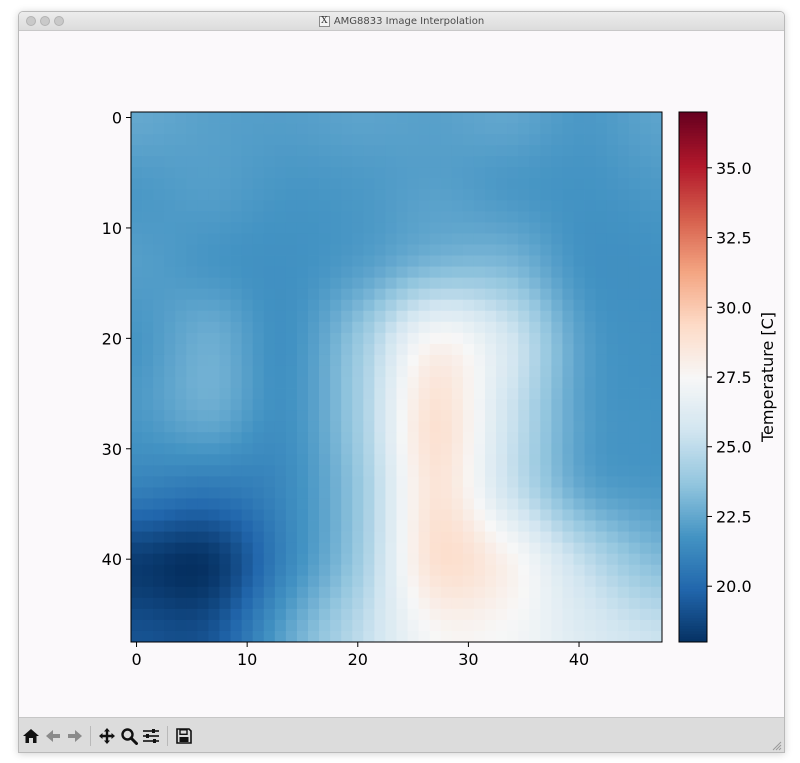 Image resolution: width=800 pixels, height=763 pixels. What do you see at coordinates (151, 736) in the screenshot?
I see `configure-subplots-button` at bounding box center [151, 736].